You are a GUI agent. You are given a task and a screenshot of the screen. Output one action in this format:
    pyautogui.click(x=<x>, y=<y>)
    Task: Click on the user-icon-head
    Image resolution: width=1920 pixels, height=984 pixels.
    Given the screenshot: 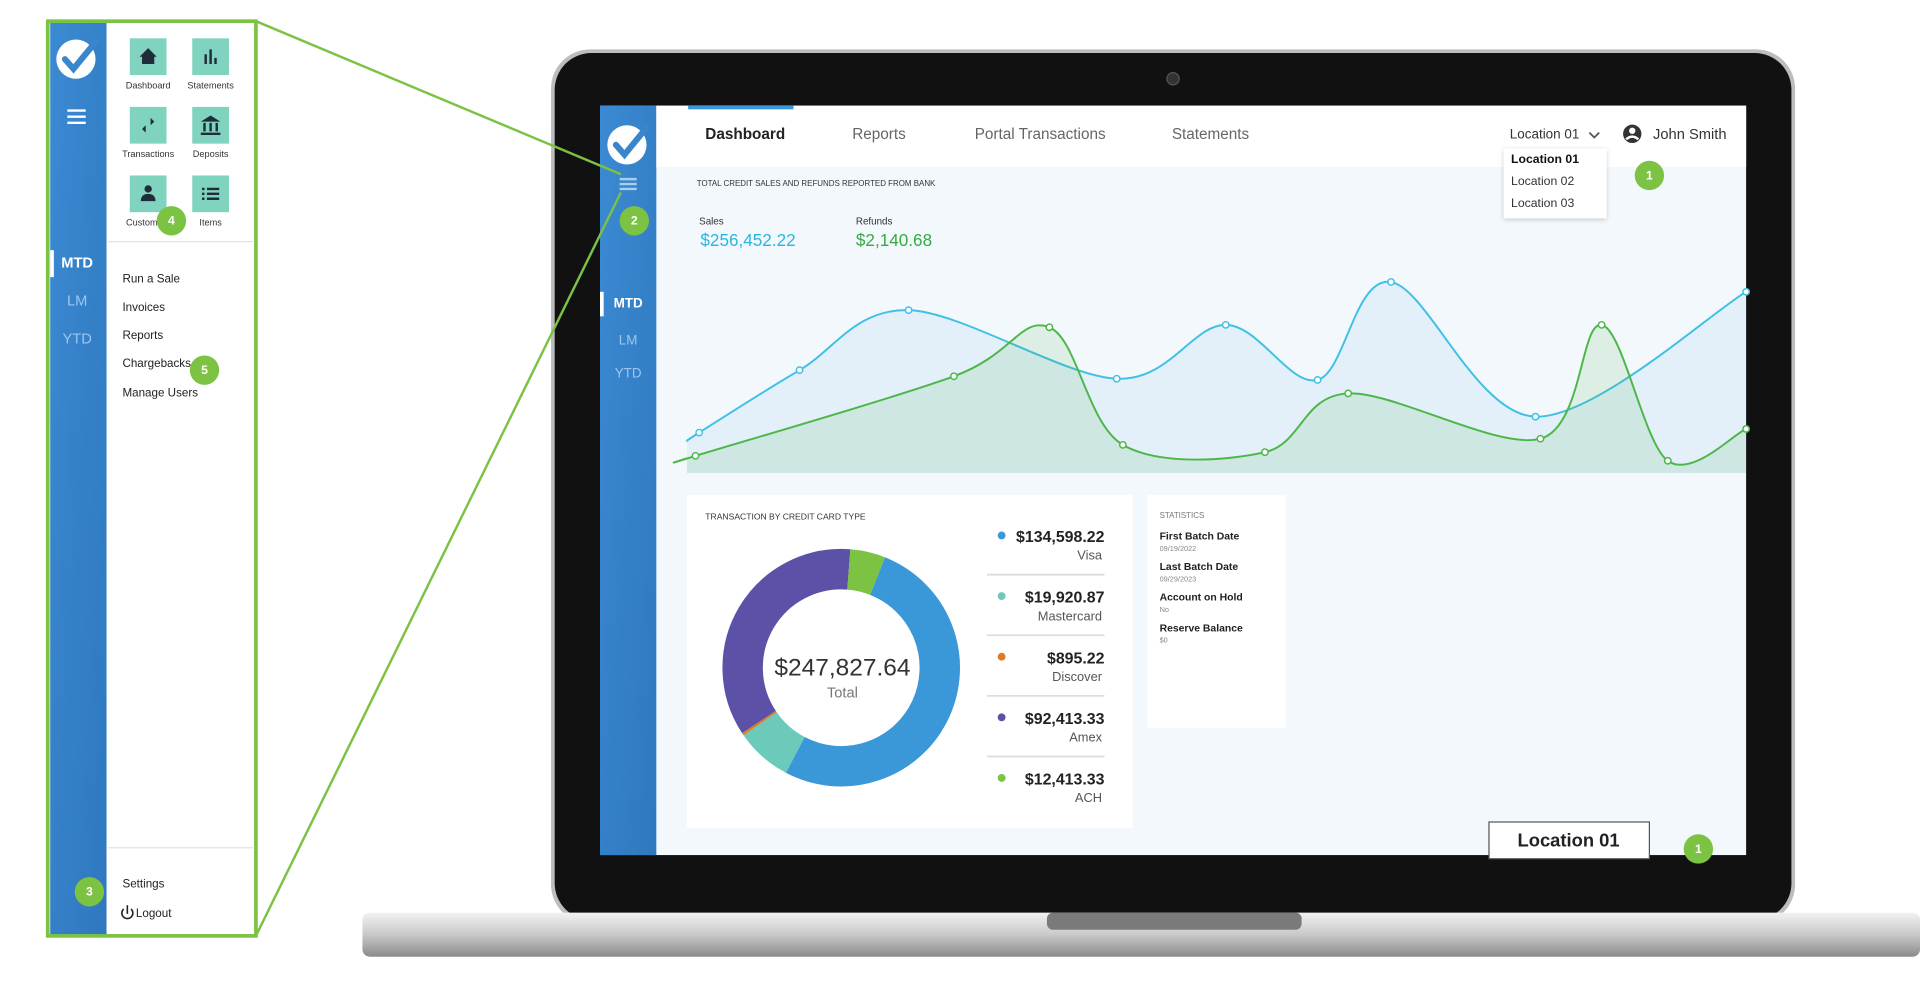 What is the action you would take?
    pyautogui.click(x=1632, y=130)
    